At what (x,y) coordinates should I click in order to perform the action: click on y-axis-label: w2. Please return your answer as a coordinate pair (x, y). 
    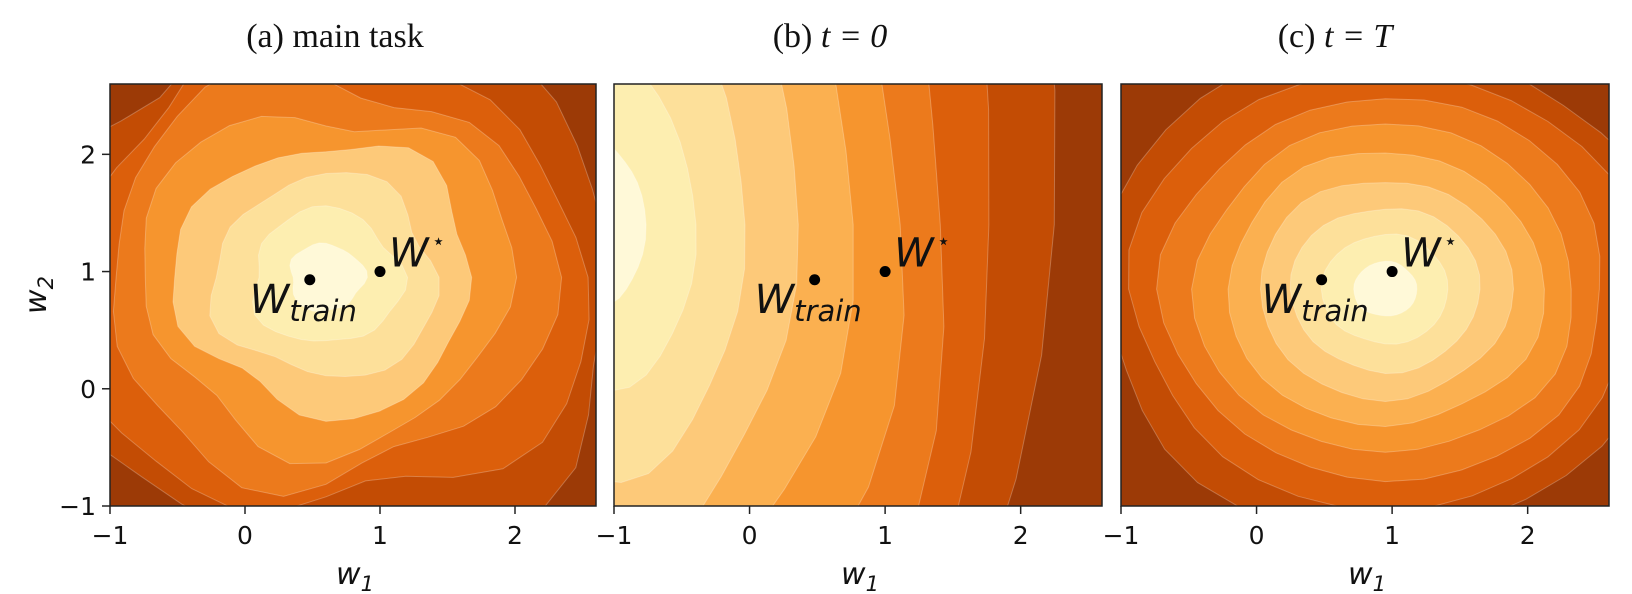
    Looking at the image, I should click on (38, 295).